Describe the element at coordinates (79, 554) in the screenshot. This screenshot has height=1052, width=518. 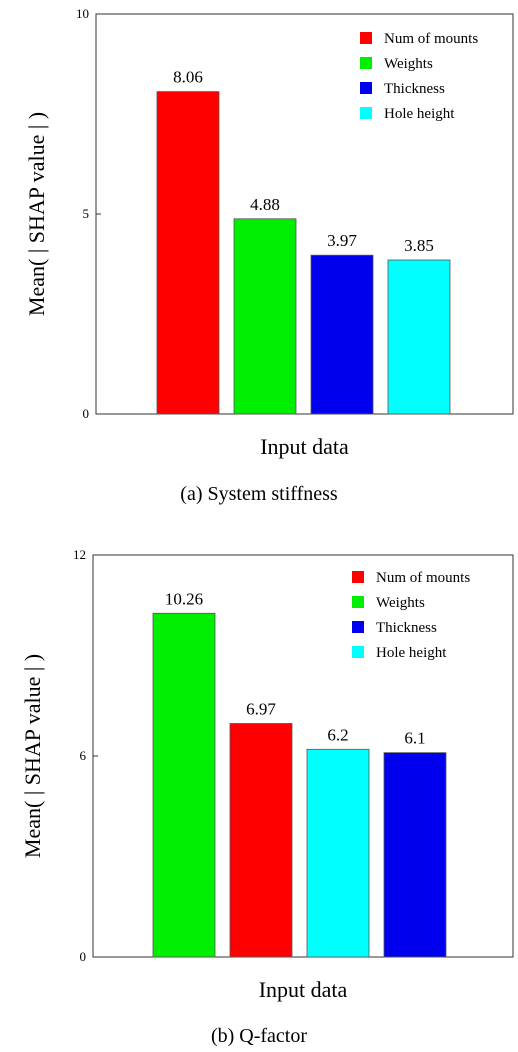
I see `y-tick-label: 12` at that location.